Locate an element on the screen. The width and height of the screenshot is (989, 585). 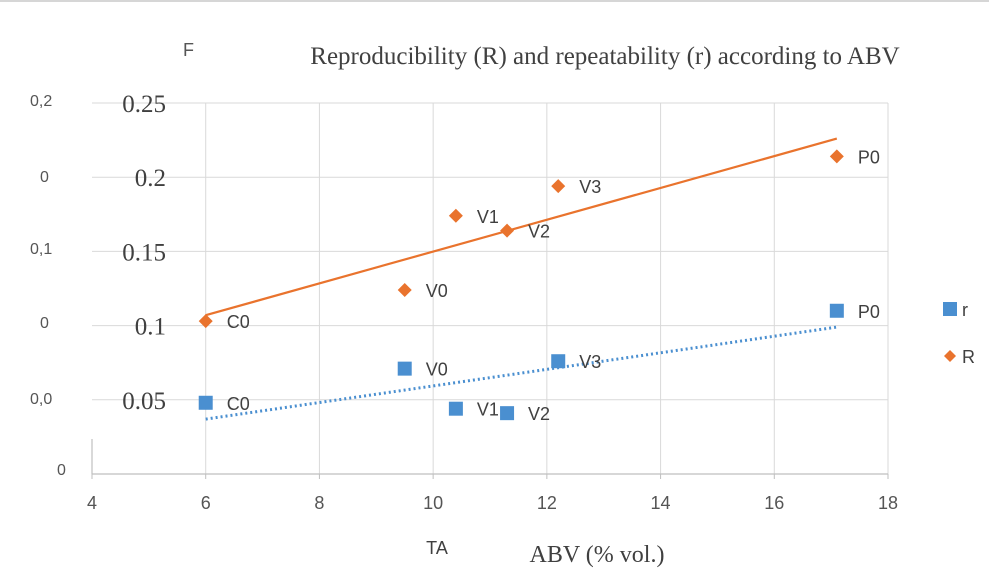
x-tick-label: 18 is located at coordinates (888, 503).